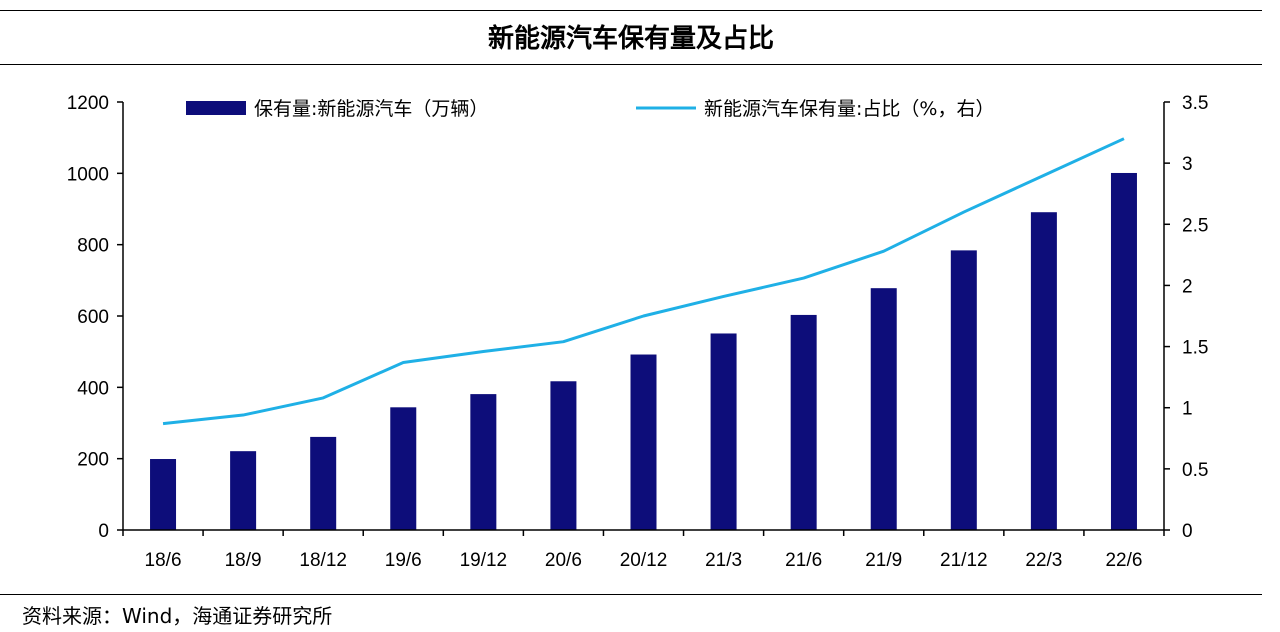 This screenshot has height=632, width=1280. I want to click on legend: 保有量:新能源汽车（万辆） 新能源汽车保有量:占比（%，右）, so click(590, 109).